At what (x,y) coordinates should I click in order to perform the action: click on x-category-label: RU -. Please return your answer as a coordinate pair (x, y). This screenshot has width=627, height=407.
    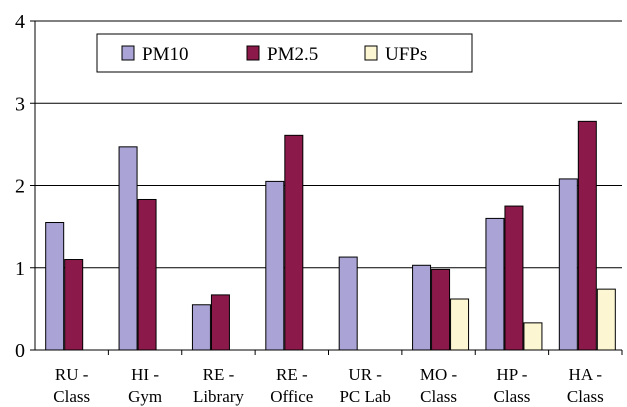
    Looking at the image, I should click on (72, 374).